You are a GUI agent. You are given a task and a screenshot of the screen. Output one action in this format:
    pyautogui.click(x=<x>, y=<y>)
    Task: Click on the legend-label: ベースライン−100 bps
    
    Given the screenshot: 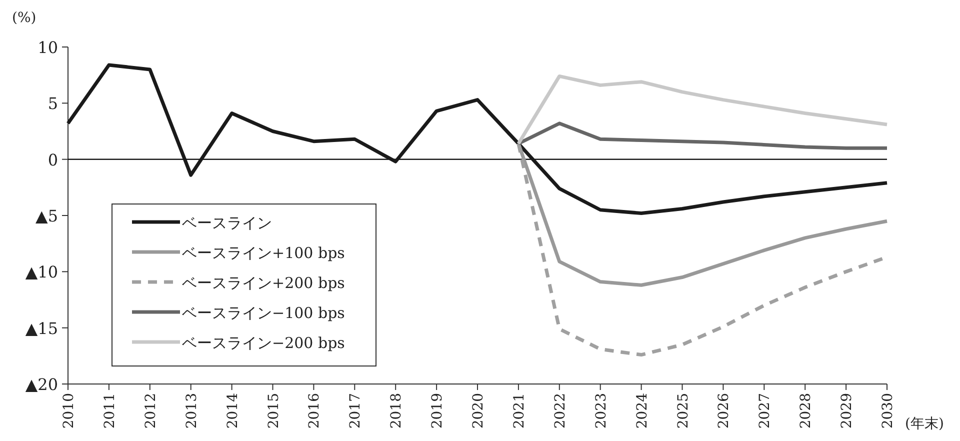 What is the action you would take?
    pyautogui.click(x=263, y=313)
    